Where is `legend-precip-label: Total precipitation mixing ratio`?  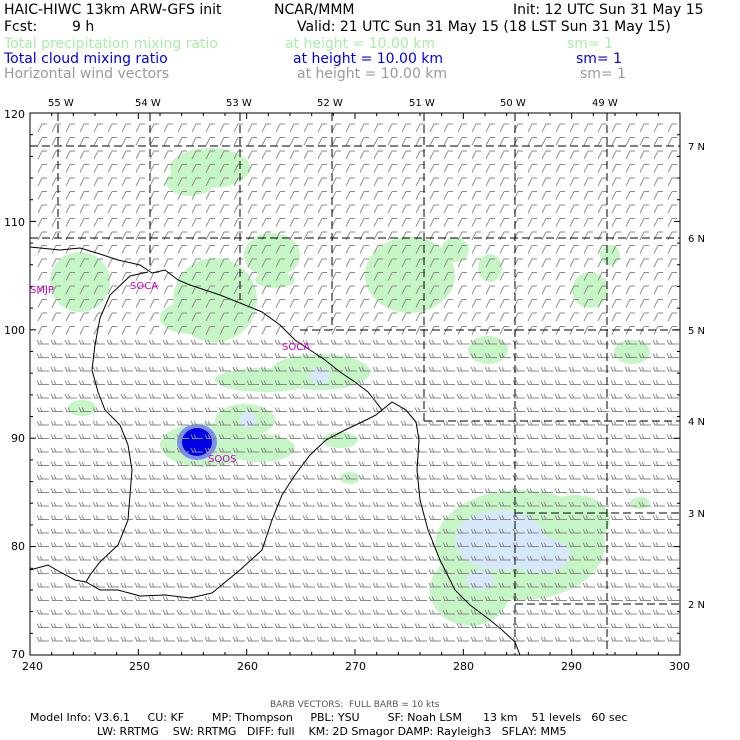
legend-precip-label: Total precipitation mixing ratio is located at coordinates (111, 44).